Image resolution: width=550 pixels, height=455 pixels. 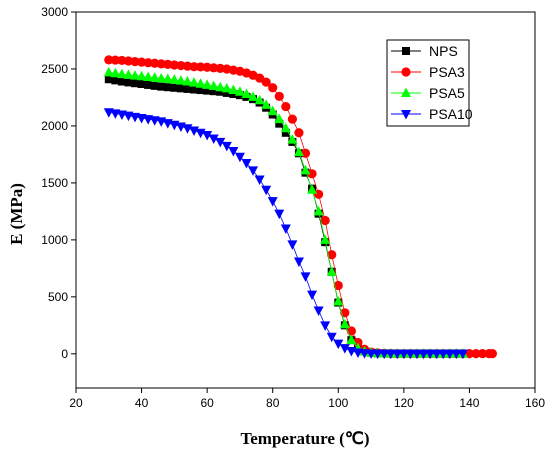 What do you see at coordinates (424, 51) in the screenshot?
I see `legend-item-nps: NPS` at bounding box center [424, 51].